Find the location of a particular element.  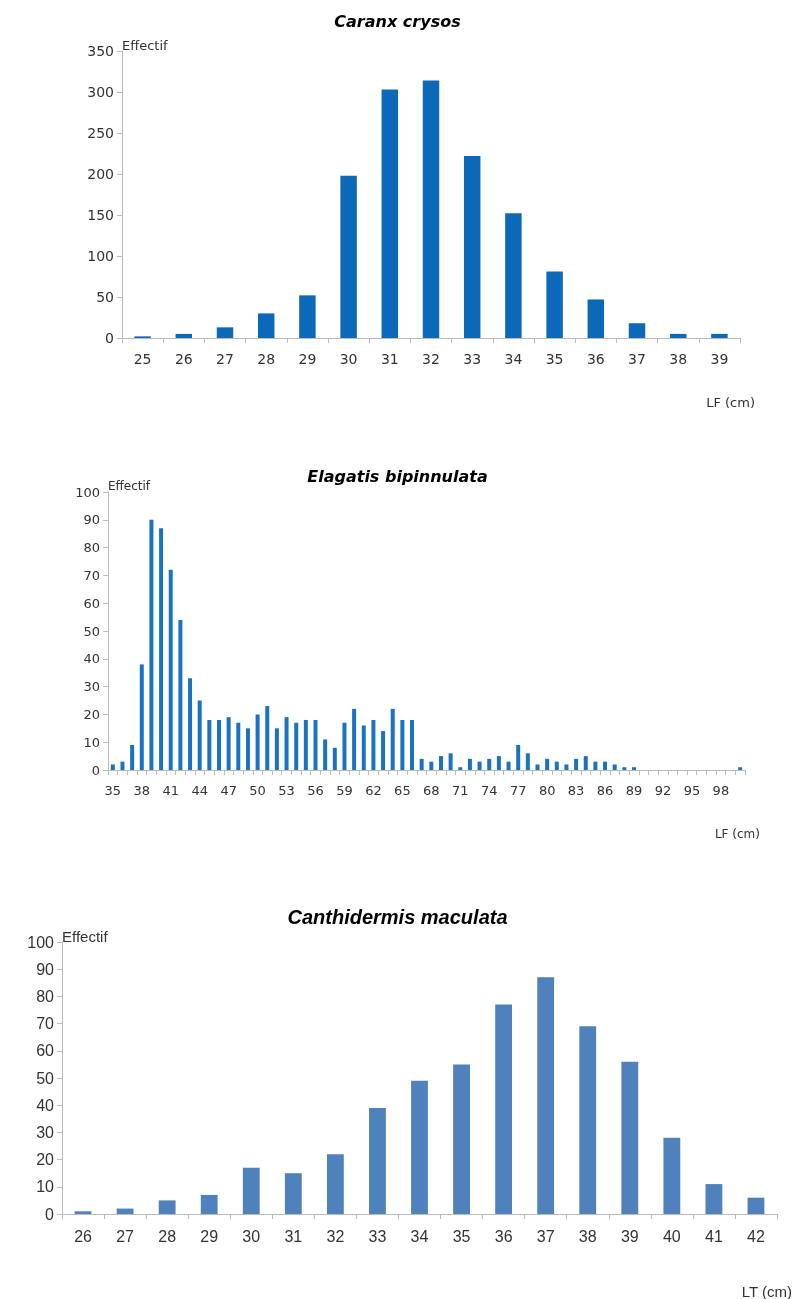

x-tick-label: 92 is located at coordinates (663, 790).